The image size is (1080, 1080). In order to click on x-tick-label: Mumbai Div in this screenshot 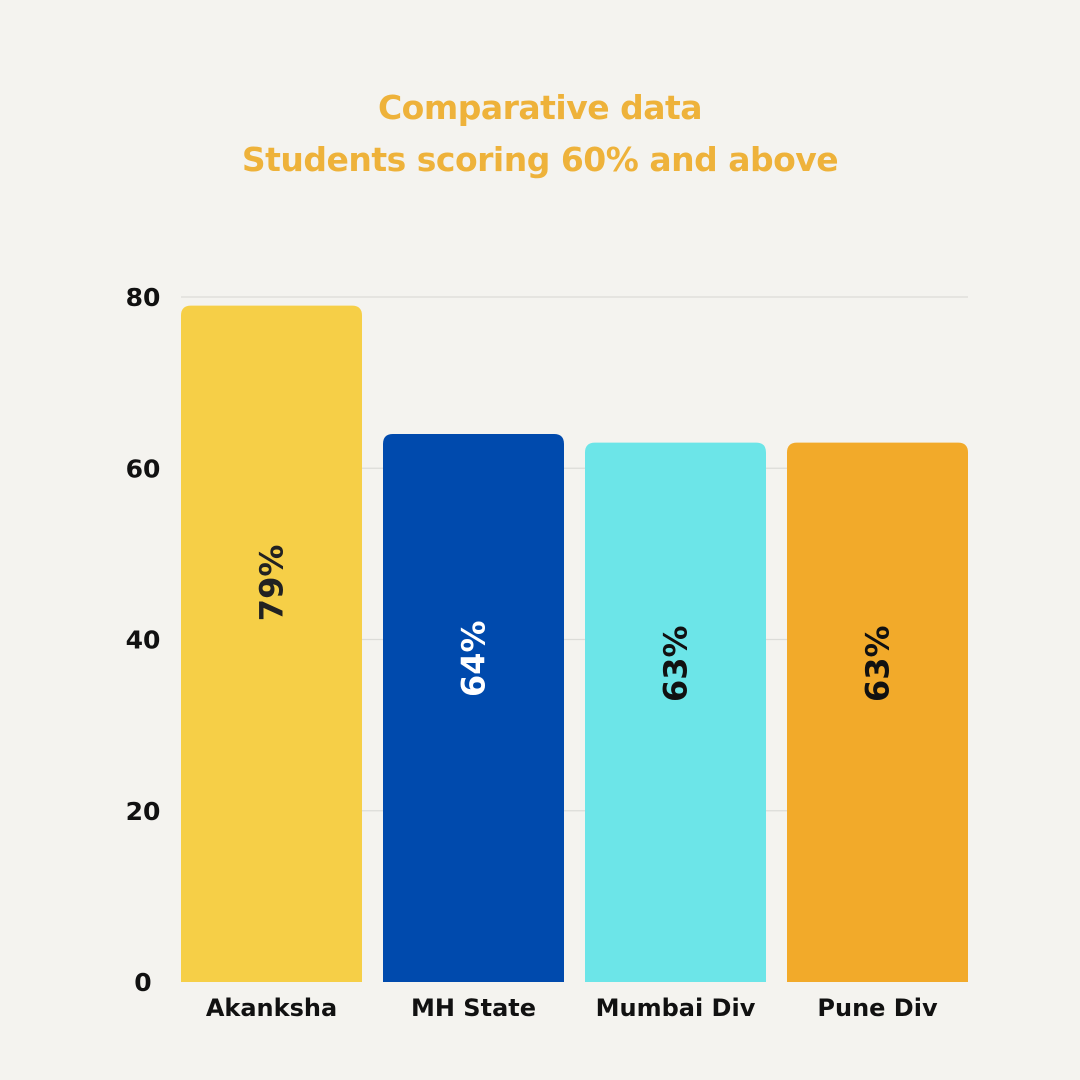, I will do `click(676, 1008)`.